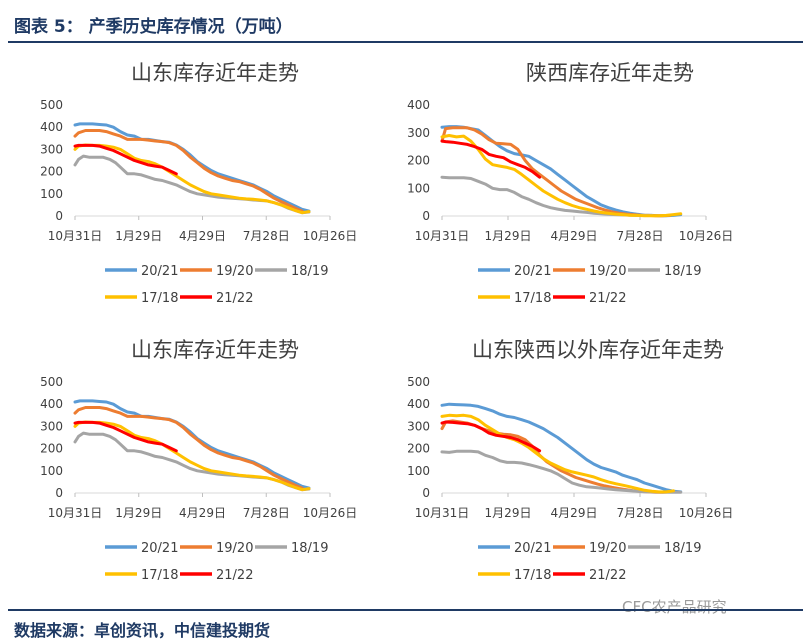  I want to click on watermark-text: CFC农产品研究, so click(674, 607).